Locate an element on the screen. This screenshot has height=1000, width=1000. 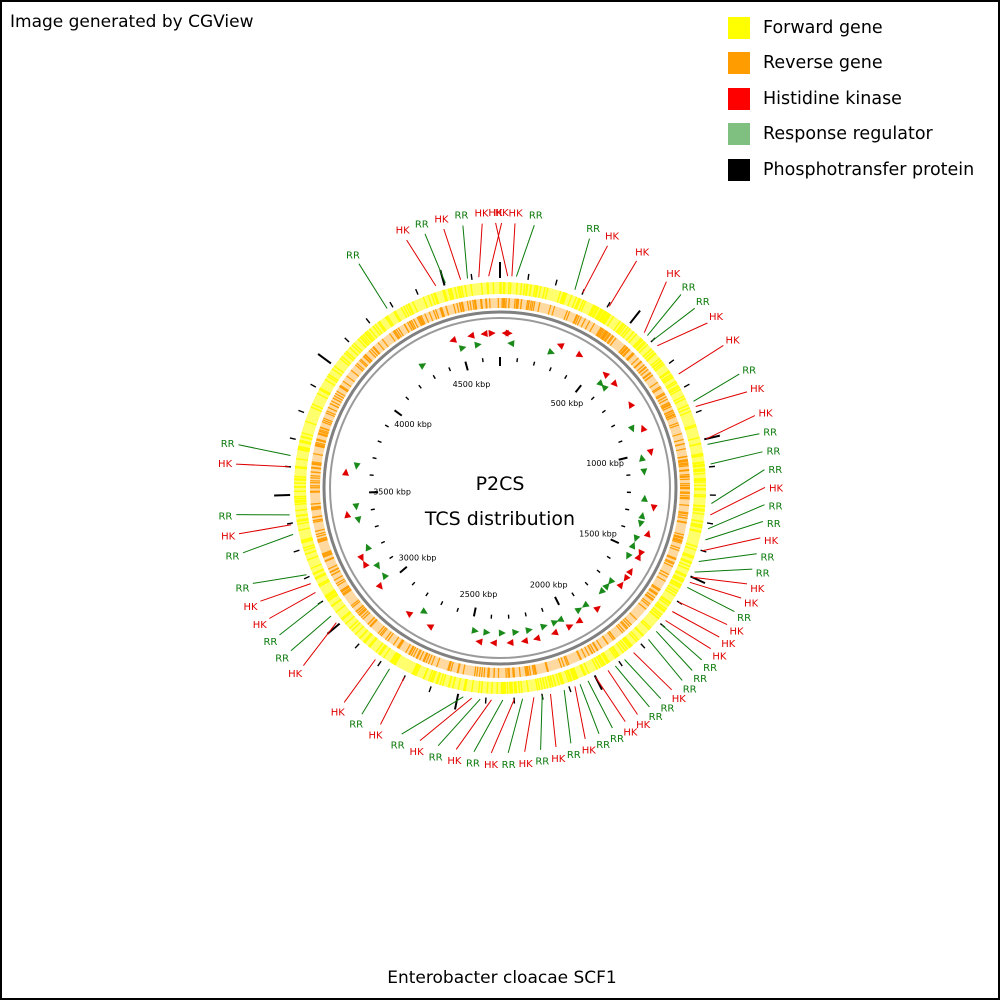
map-title: P2CS is located at coordinates (500, 484).